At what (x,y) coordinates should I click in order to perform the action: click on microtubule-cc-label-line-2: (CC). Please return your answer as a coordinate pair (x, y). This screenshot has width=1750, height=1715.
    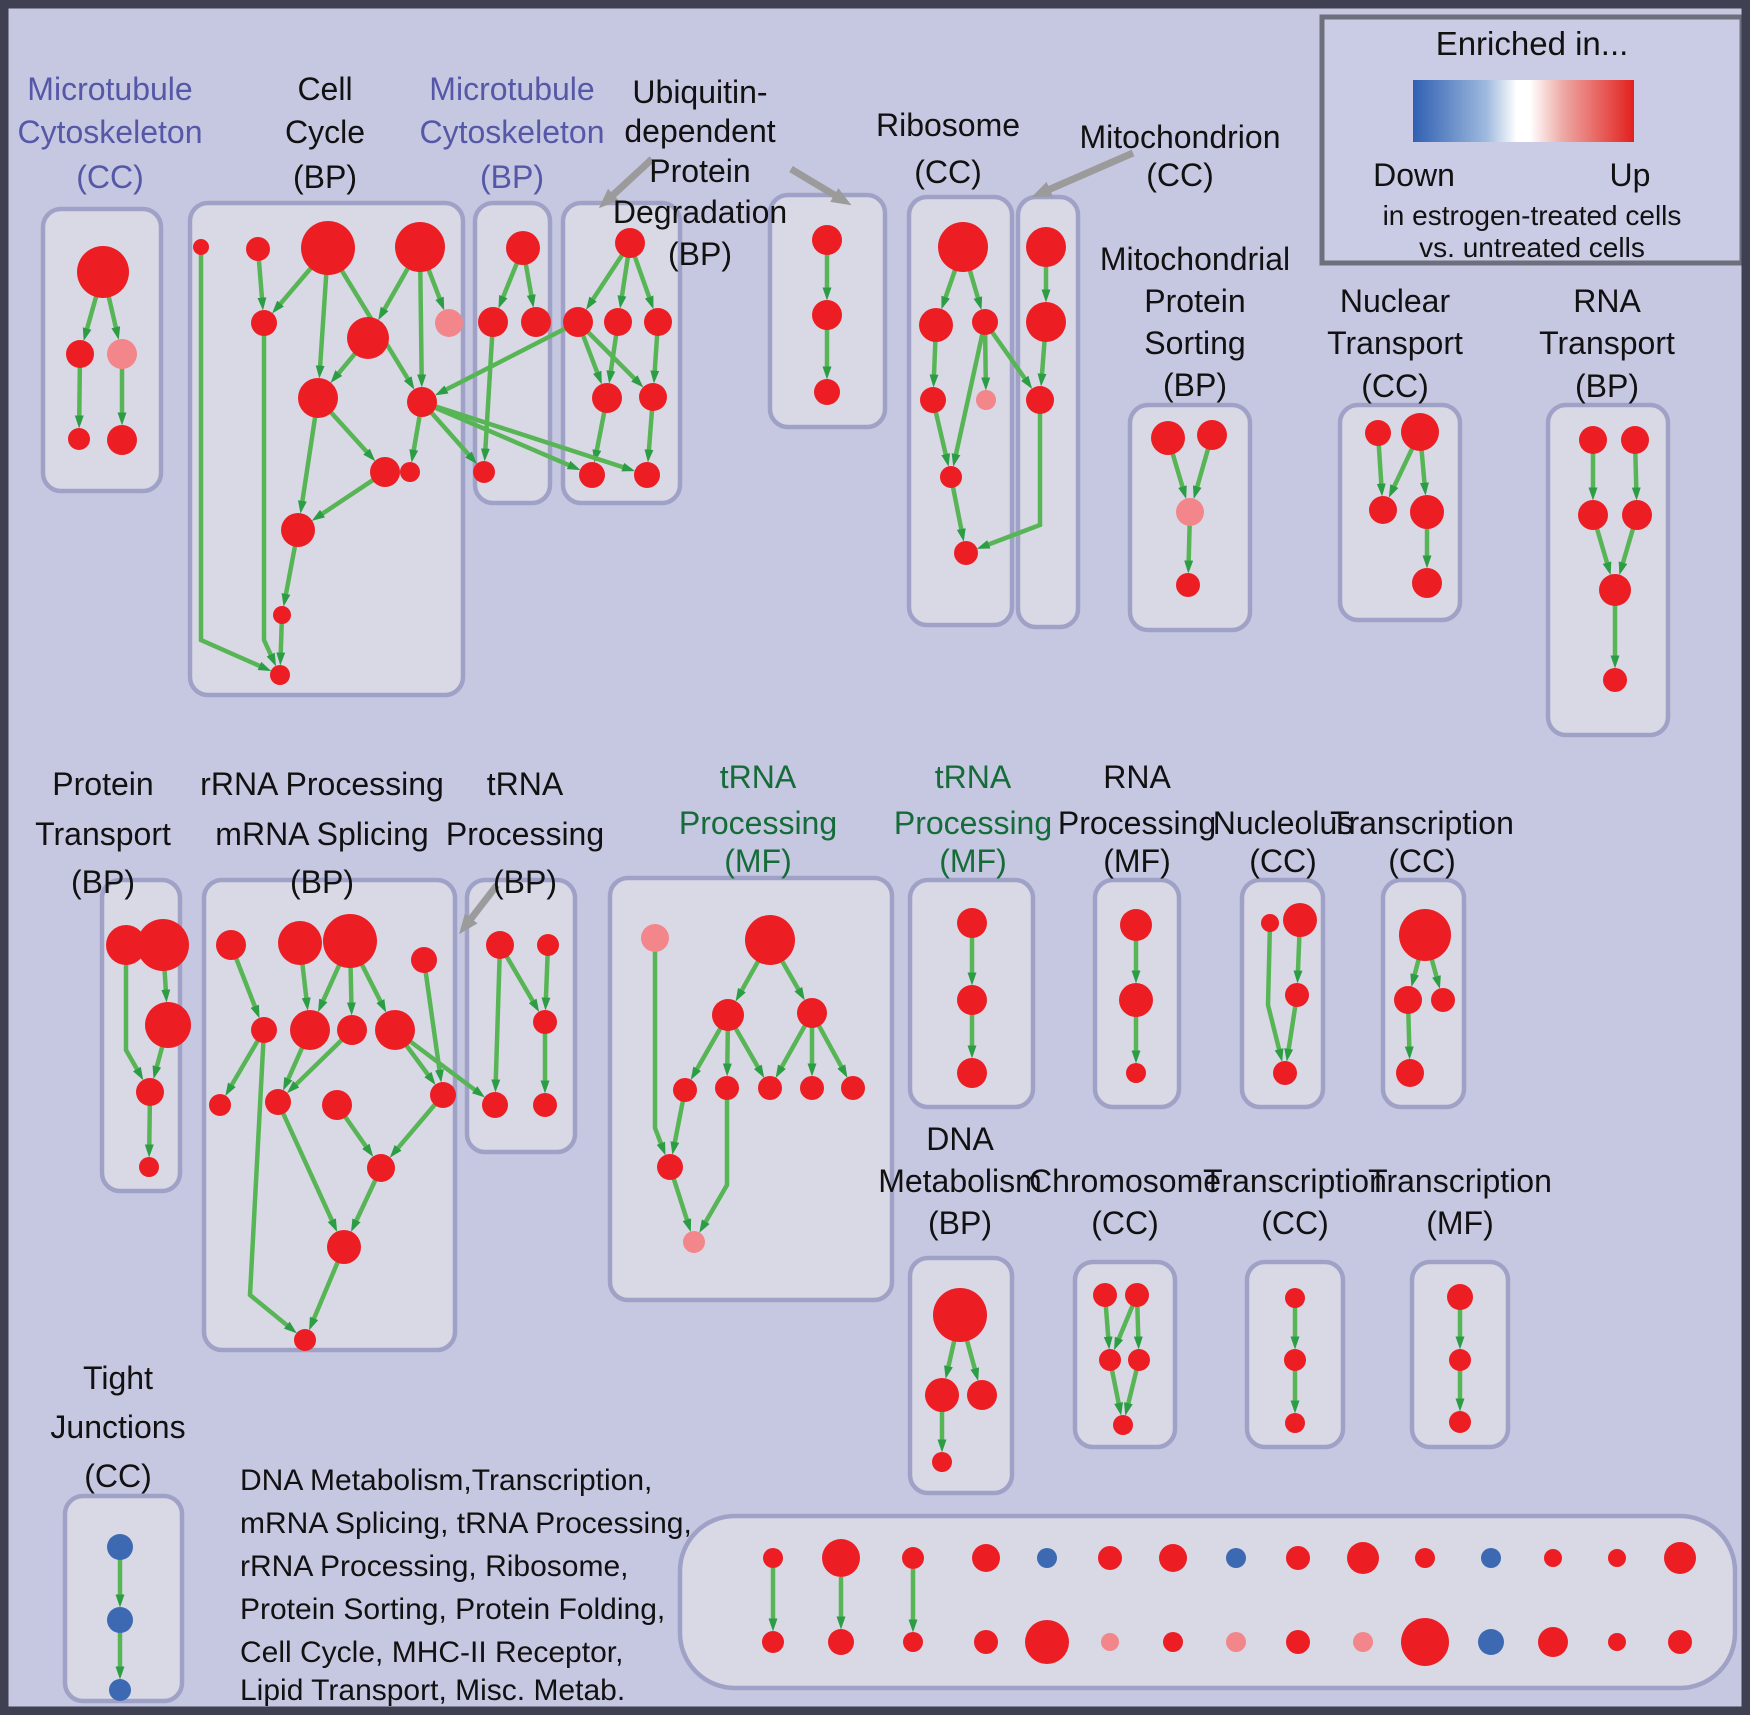
    Looking at the image, I should click on (110, 177).